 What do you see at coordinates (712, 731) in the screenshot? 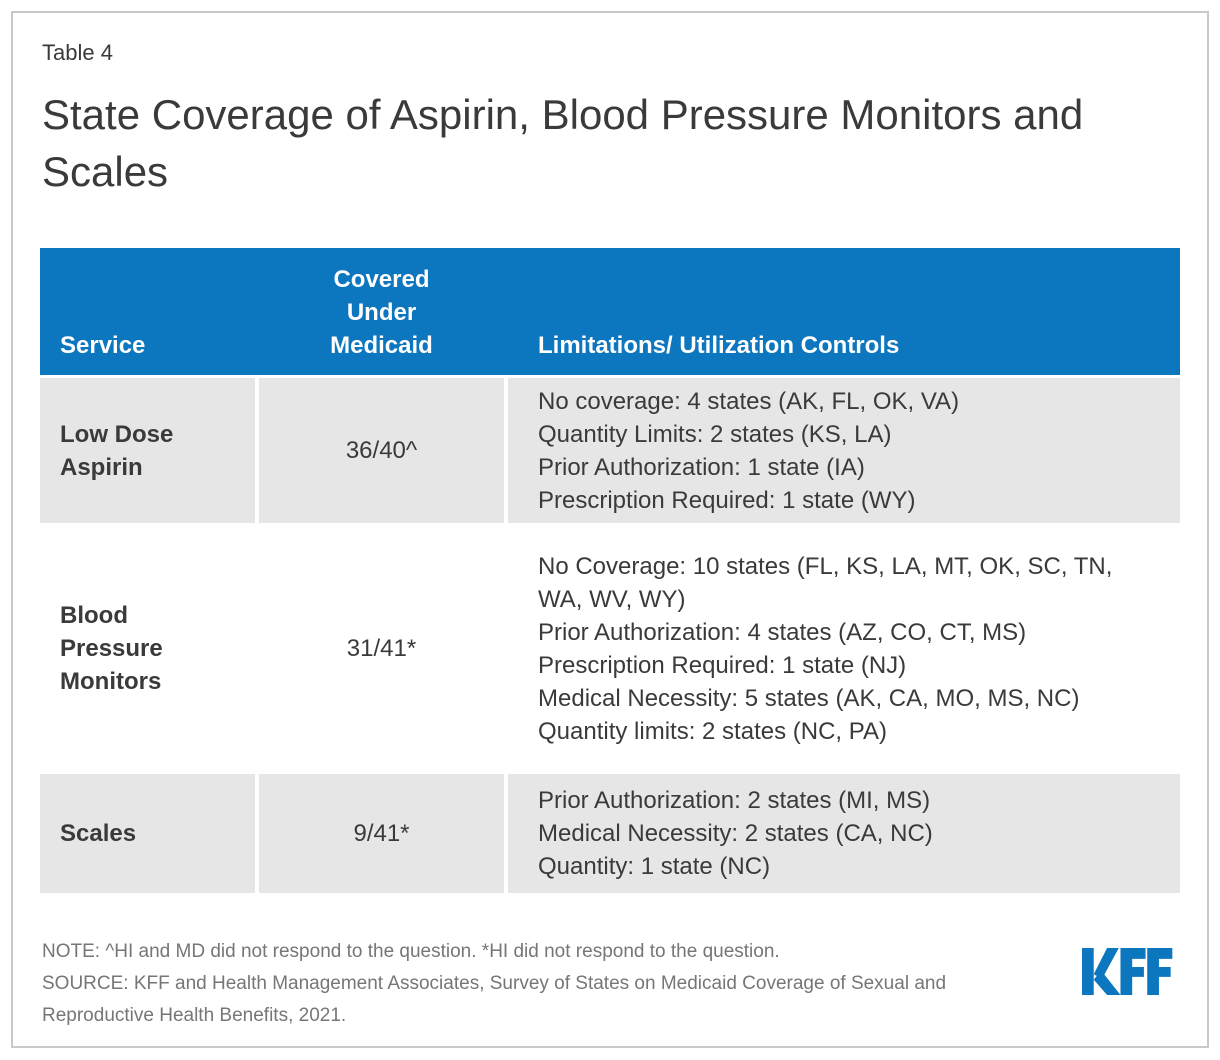
I see `limitation-line: Quantity limits: 2 states (NC, PA)` at bounding box center [712, 731].